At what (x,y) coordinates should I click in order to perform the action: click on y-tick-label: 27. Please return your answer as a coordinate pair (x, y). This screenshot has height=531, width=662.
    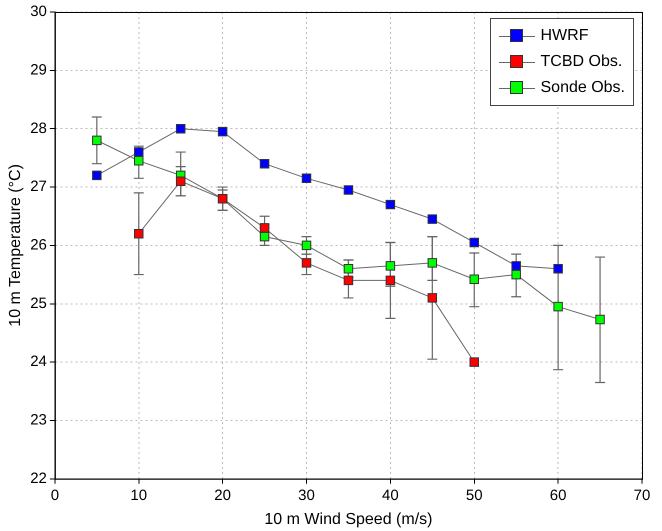
    Looking at the image, I should click on (38, 187).